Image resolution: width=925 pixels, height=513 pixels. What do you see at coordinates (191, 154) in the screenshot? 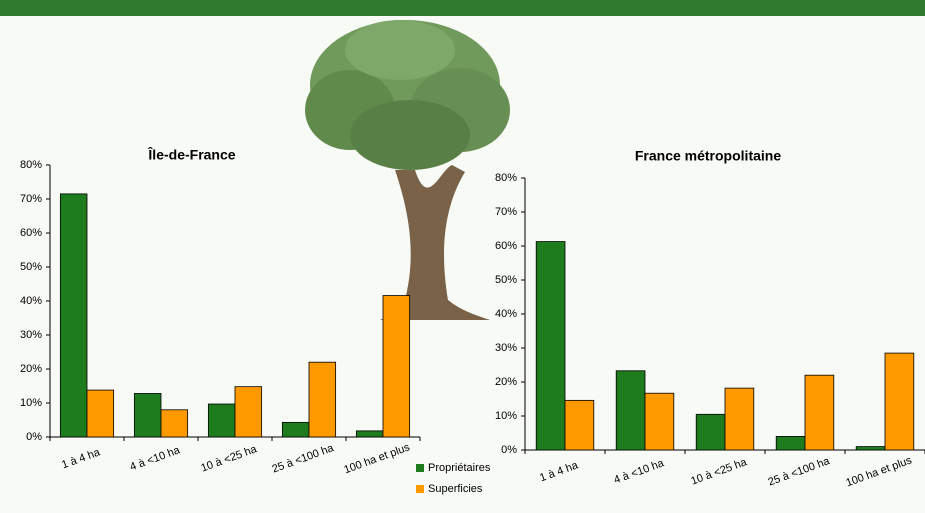
I see `chart-title: Île-de-France` at bounding box center [191, 154].